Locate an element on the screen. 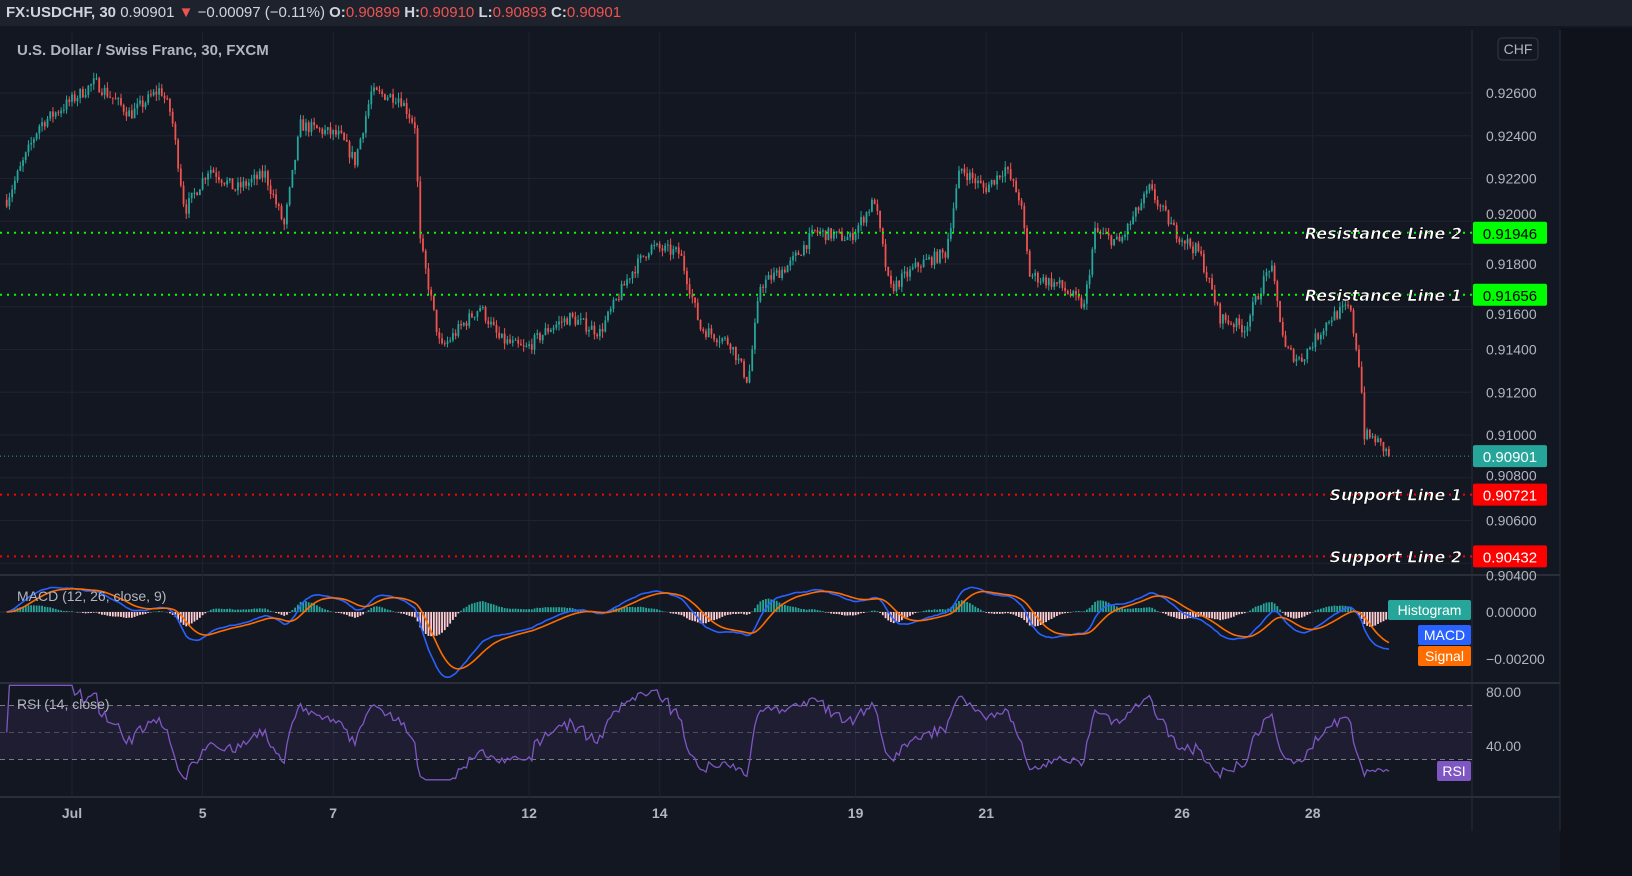  rsi-tick-label: 80.00 is located at coordinates (1503, 692).